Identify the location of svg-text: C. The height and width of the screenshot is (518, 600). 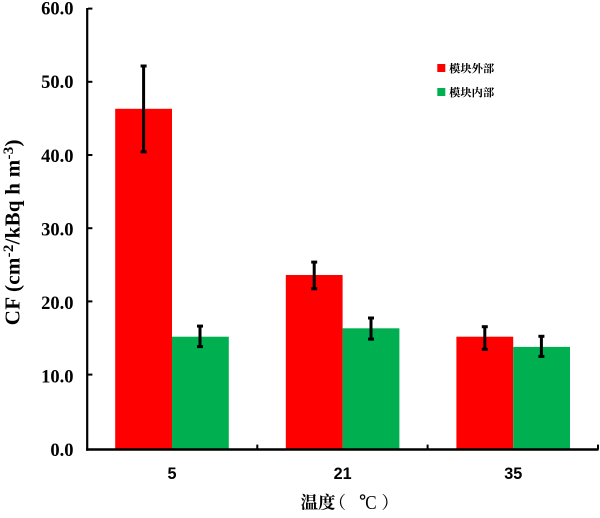
(370, 503).